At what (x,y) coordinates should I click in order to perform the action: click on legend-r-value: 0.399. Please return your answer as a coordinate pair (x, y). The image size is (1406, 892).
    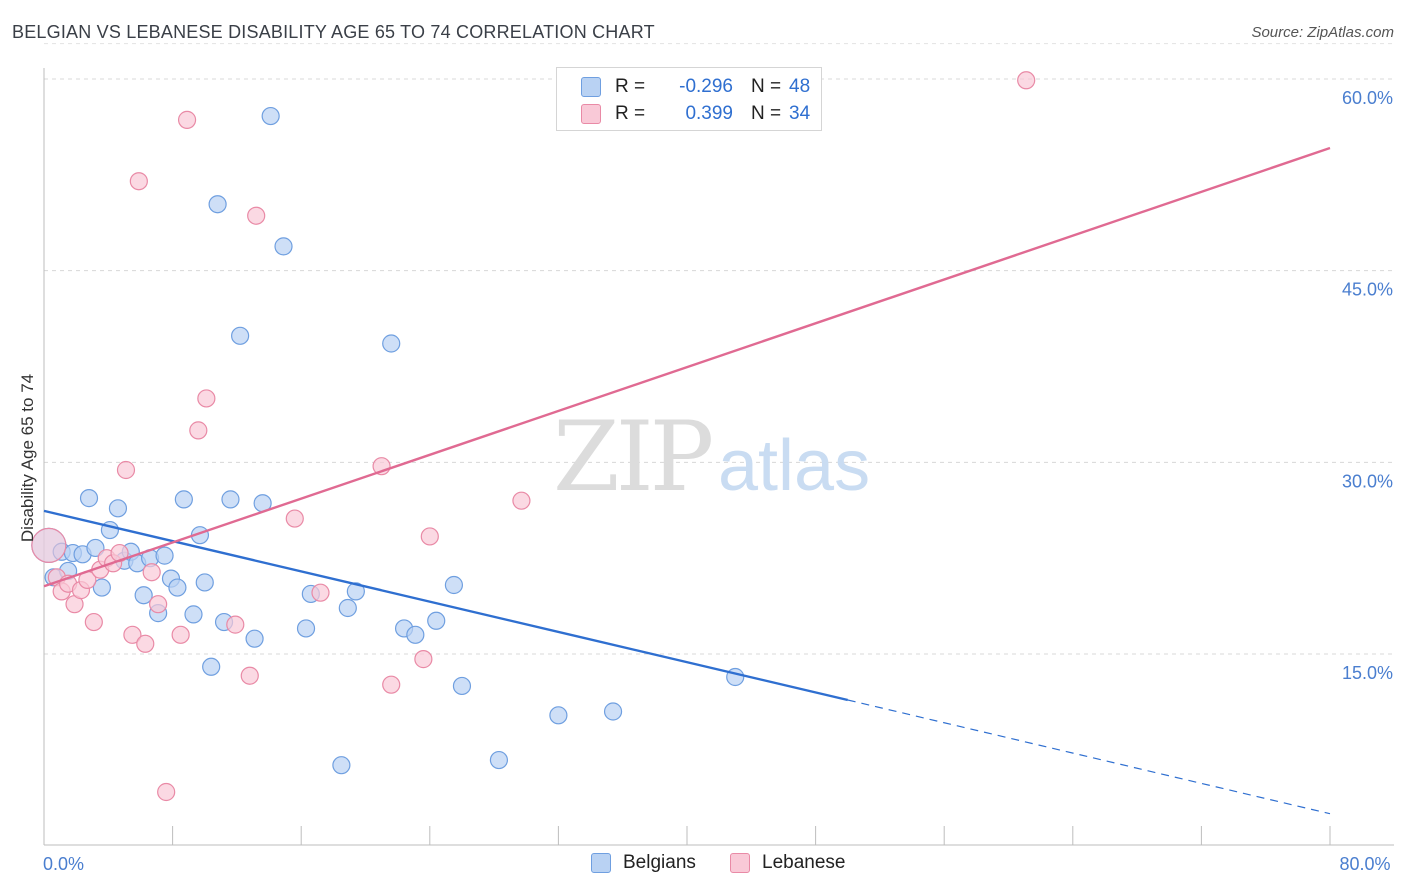
    Looking at the image, I should click on (709, 113).